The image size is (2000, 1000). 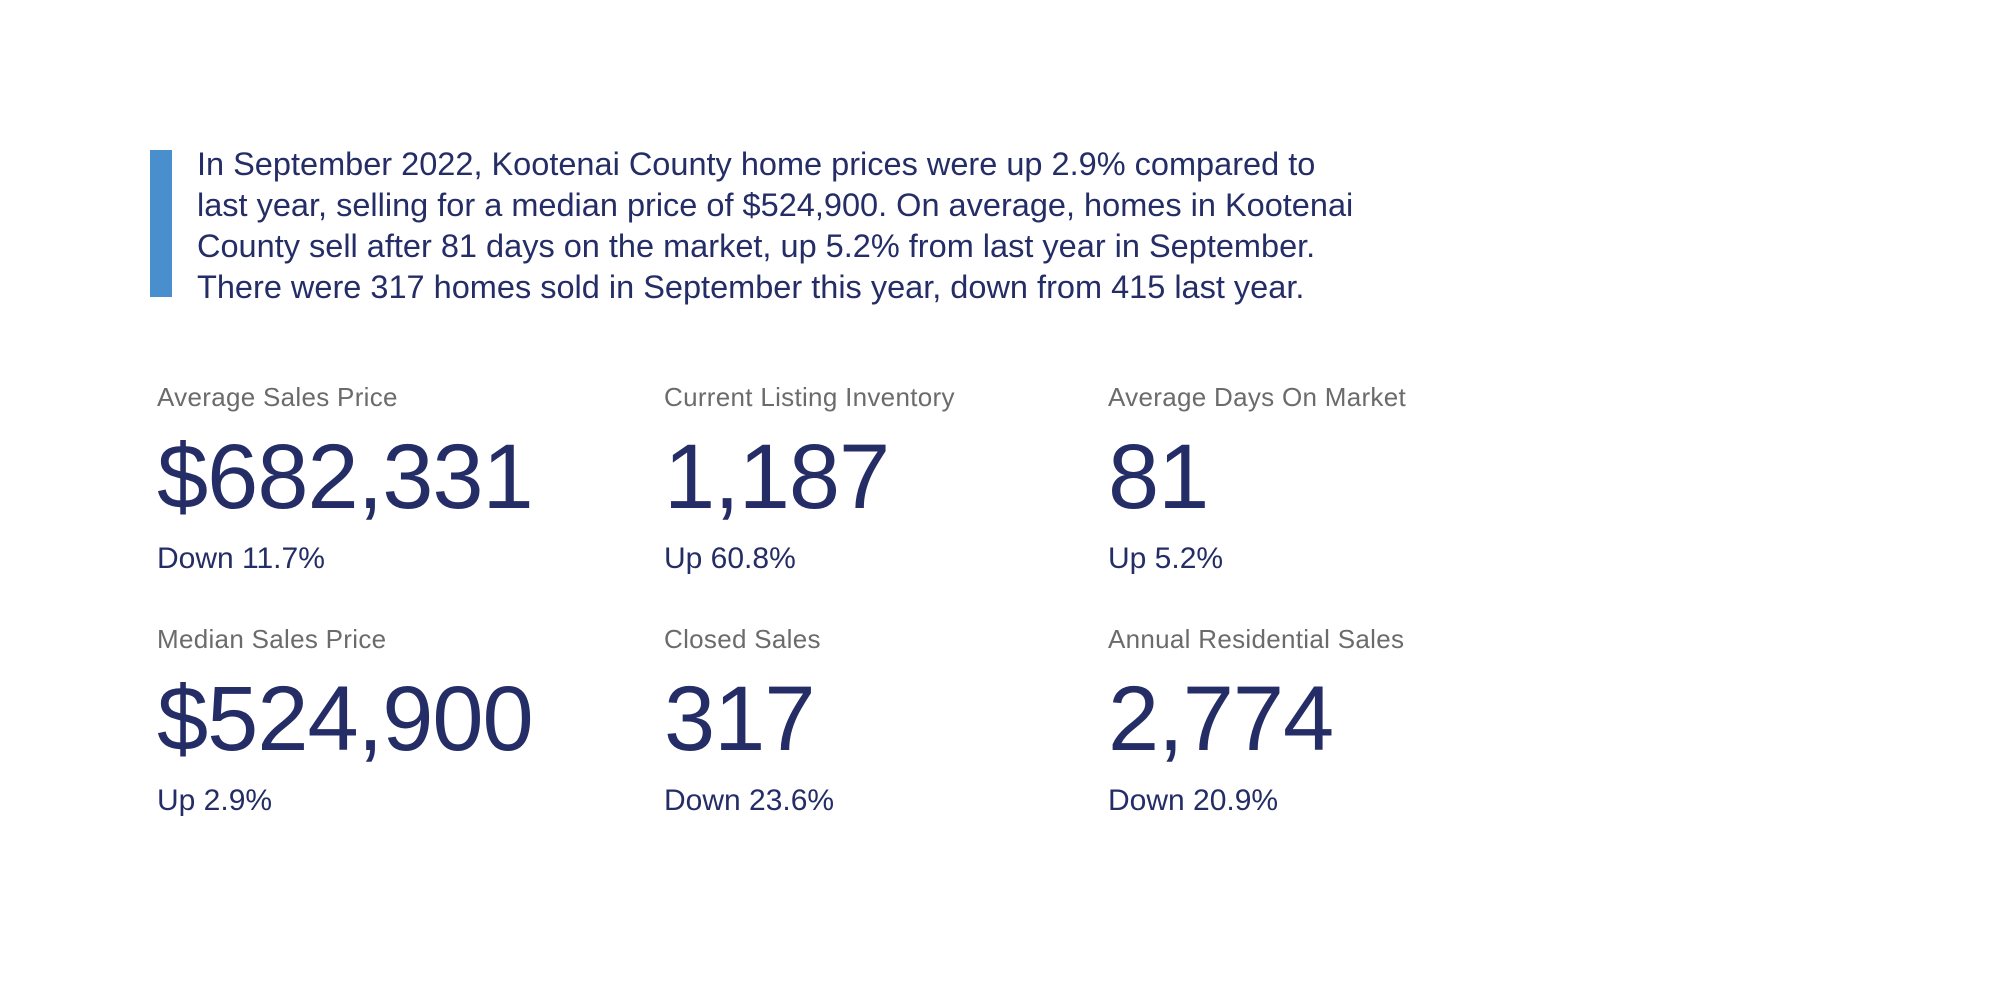 I want to click on stat-closed-sales: Closed Sales 317 Down 23.6%, so click(x=749, y=721).